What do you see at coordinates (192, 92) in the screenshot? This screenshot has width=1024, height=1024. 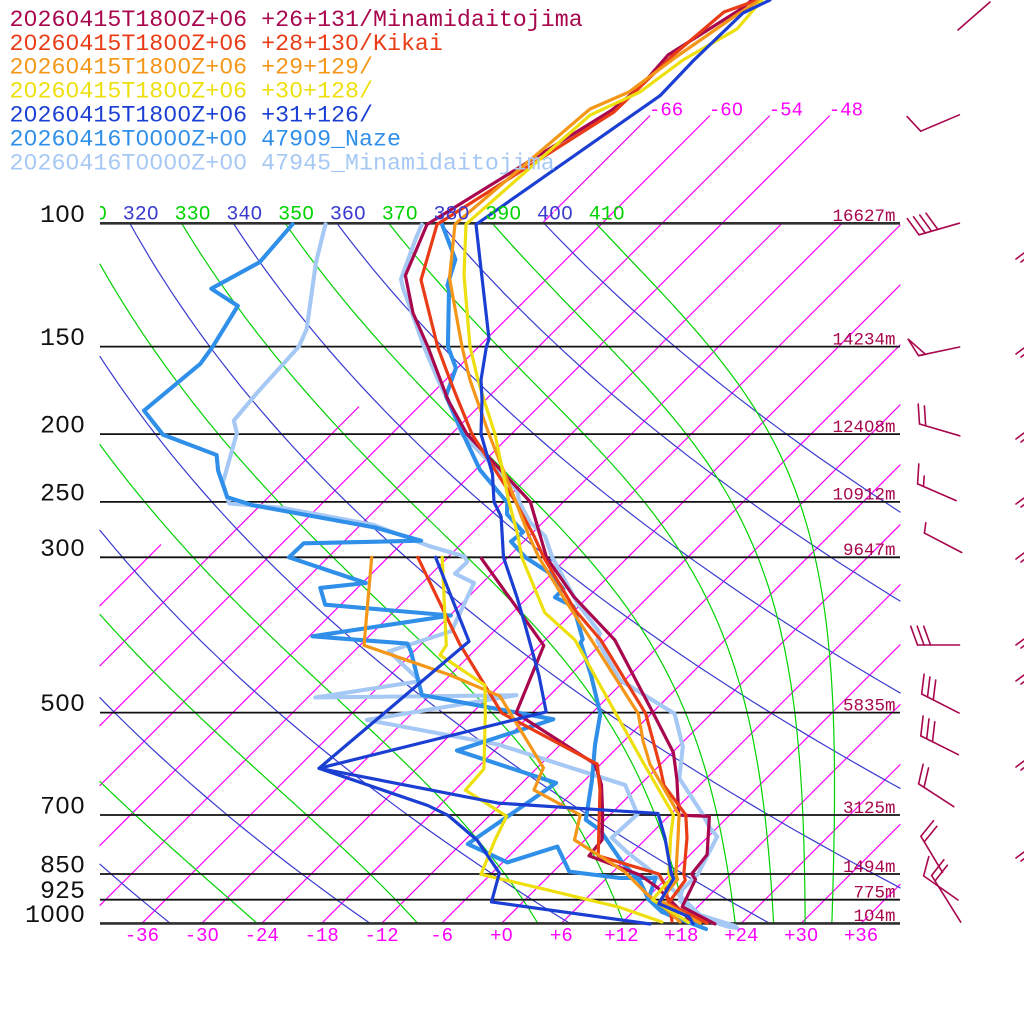 I see `svg-text: 20260415T1800Z+06 +30+128/` at bounding box center [192, 92].